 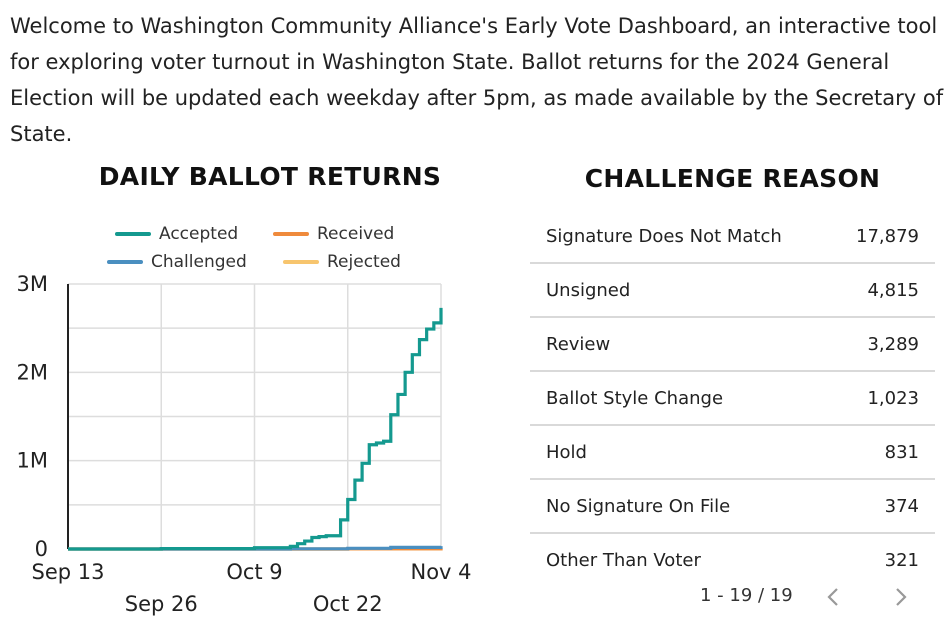 I want to click on table-row: Hold 831, so click(x=732, y=453).